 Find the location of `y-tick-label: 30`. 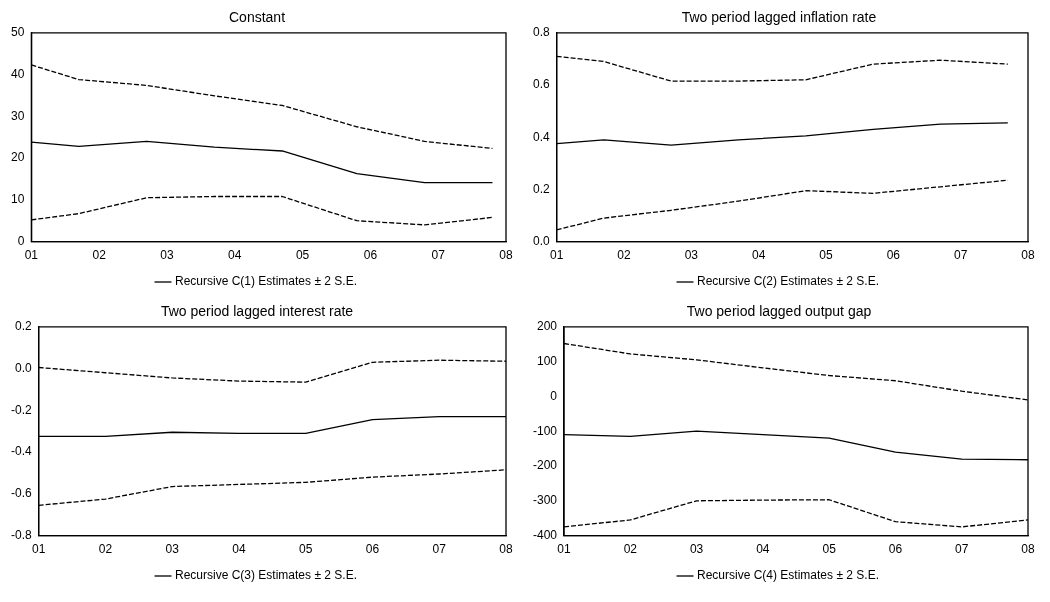

y-tick-label: 30 is located at coordinates (17, 115).